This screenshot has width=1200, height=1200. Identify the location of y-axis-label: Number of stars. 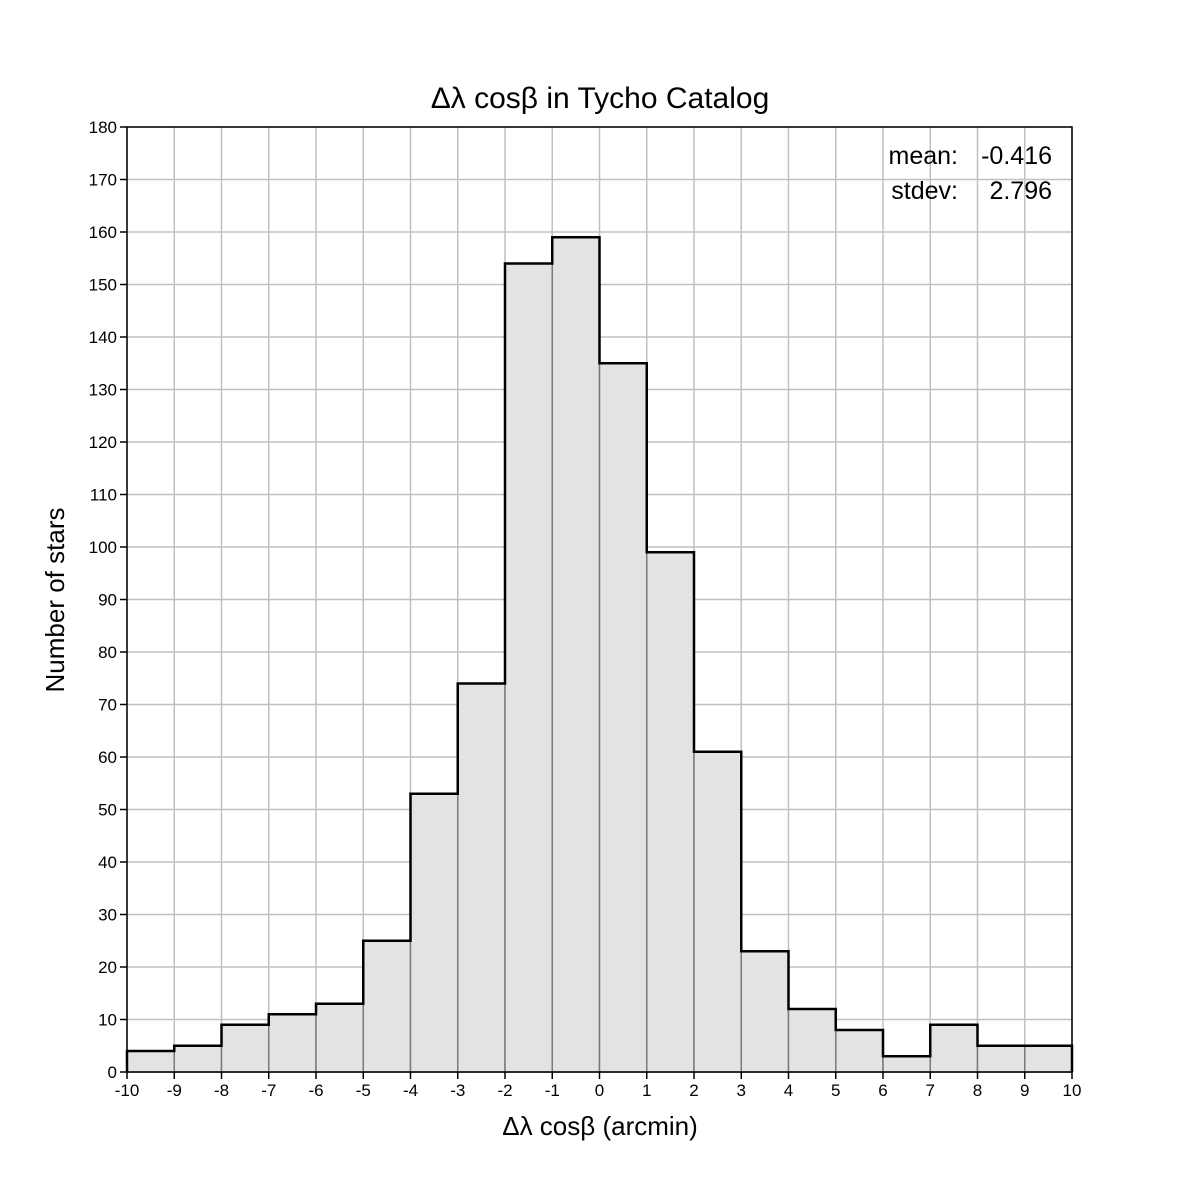
(55, 600).